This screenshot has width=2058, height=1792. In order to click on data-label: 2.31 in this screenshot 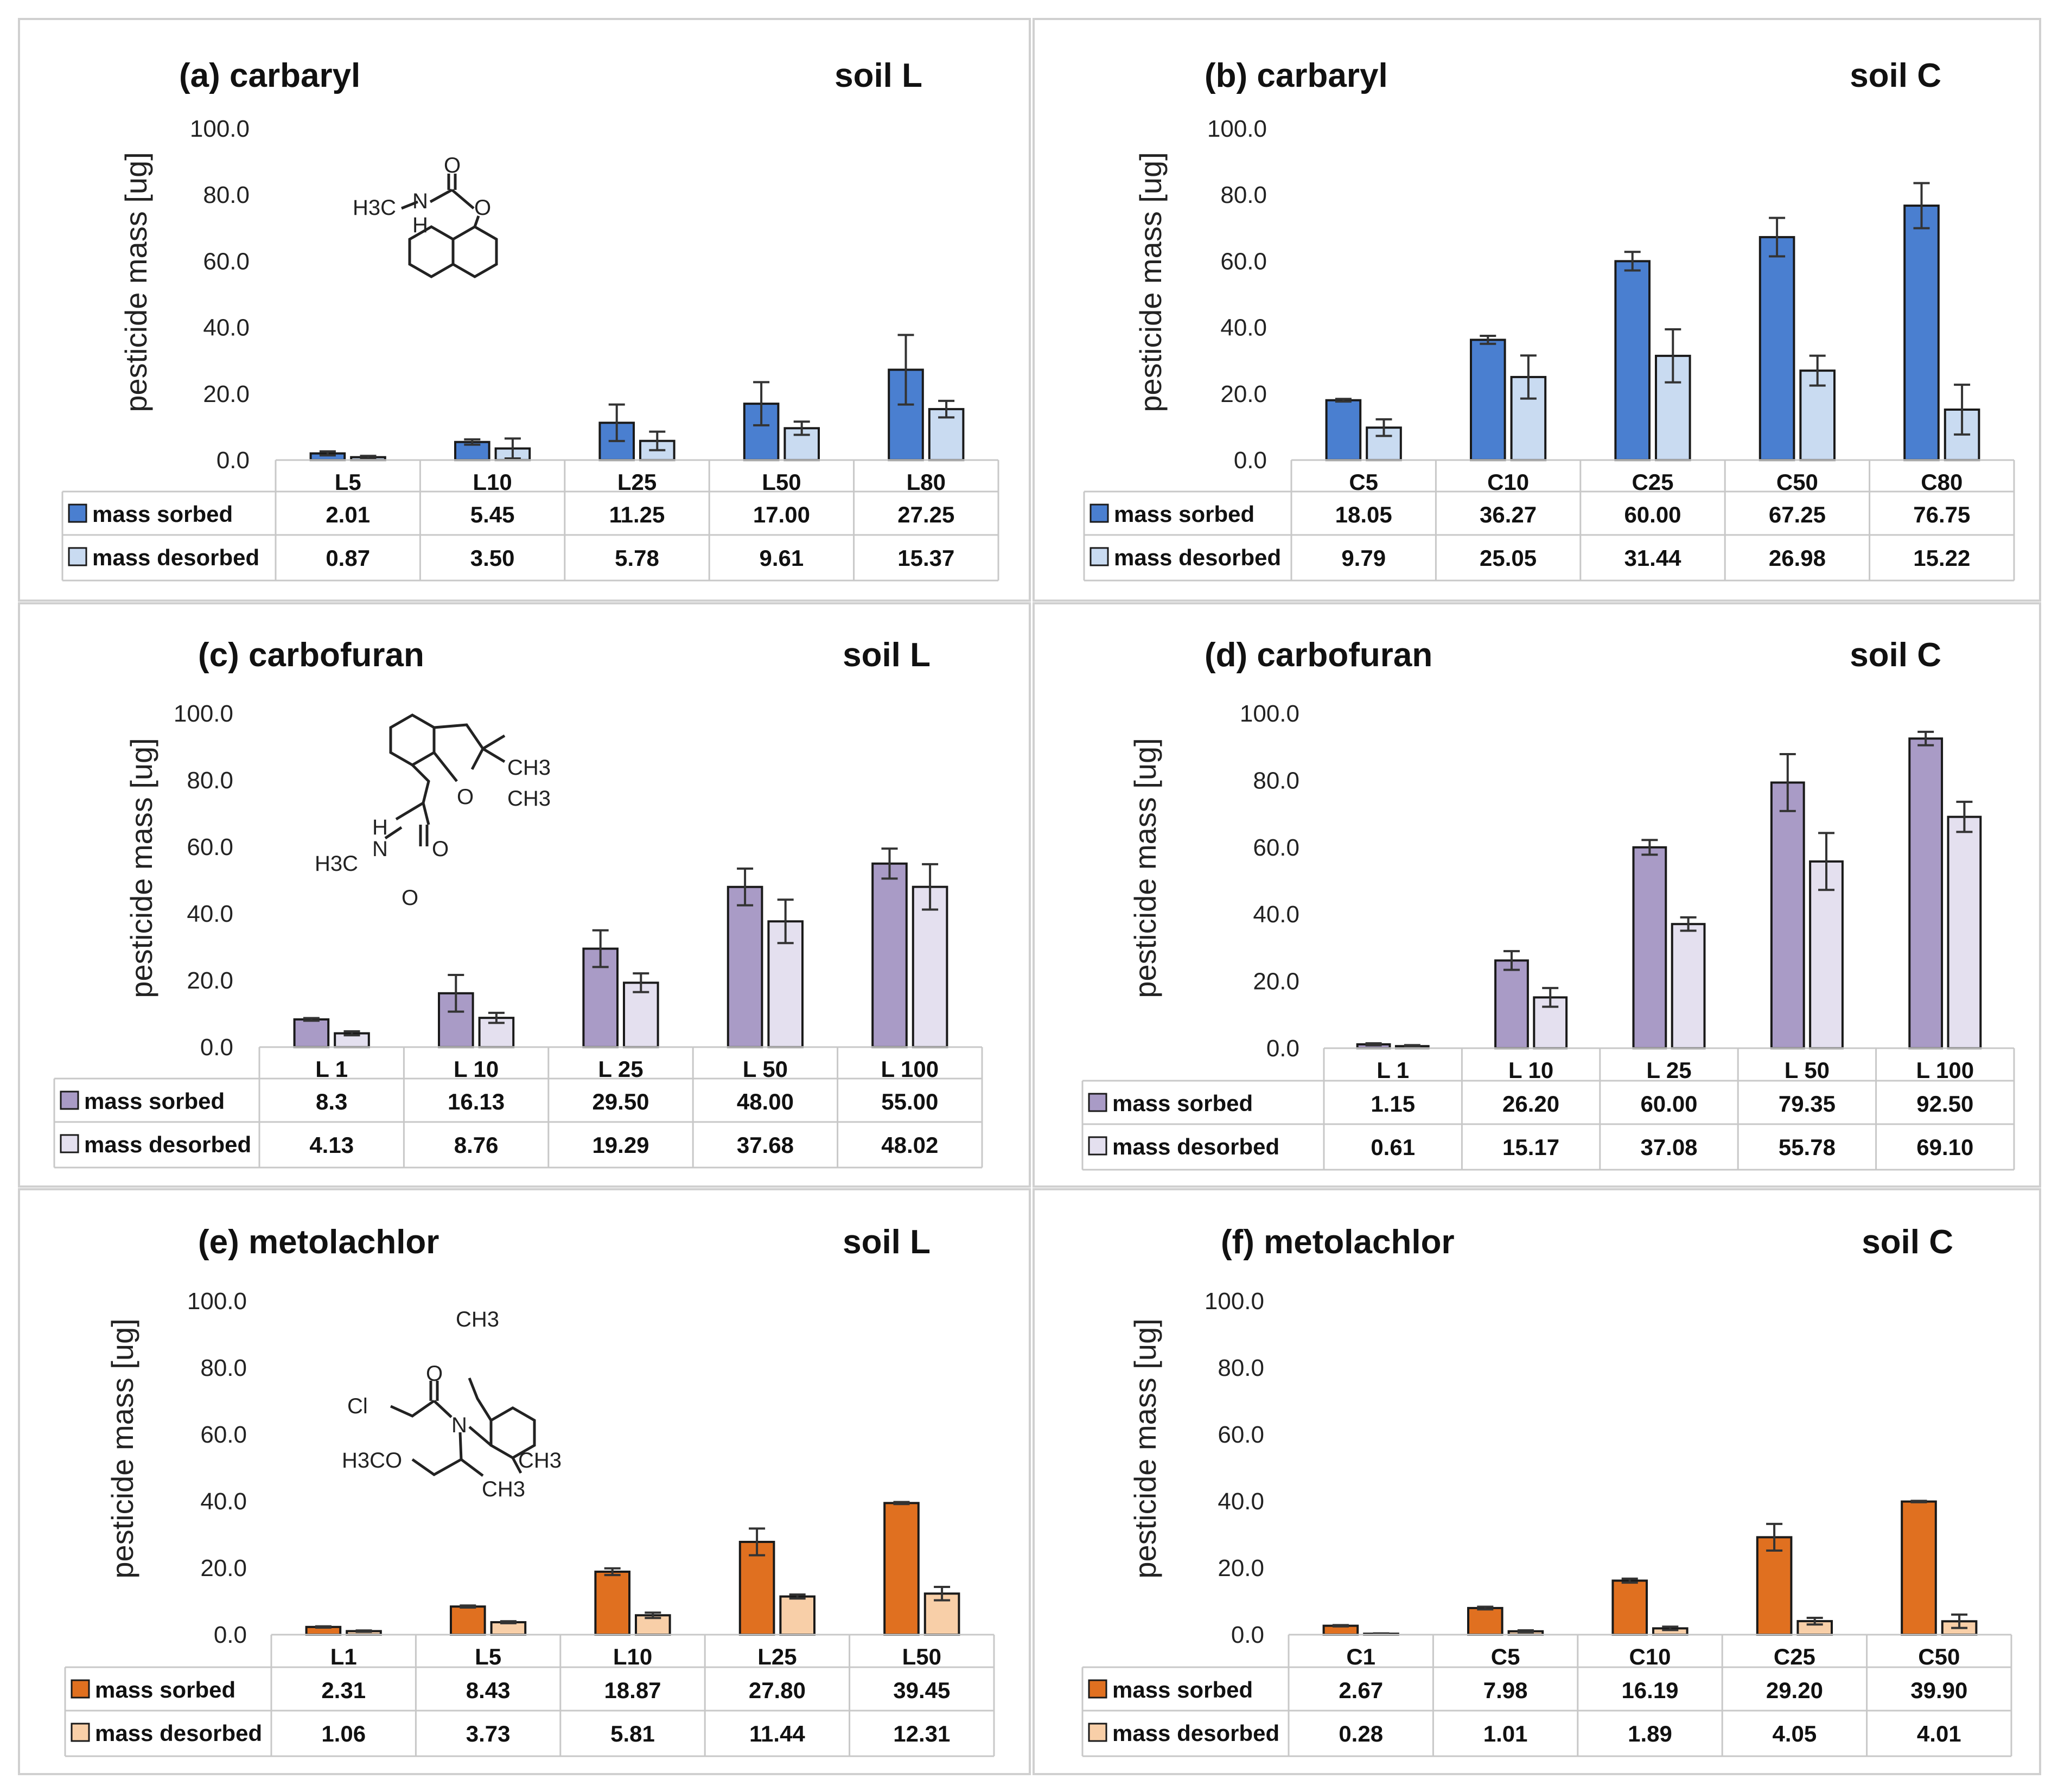, I will do `click(343, 1690)`.